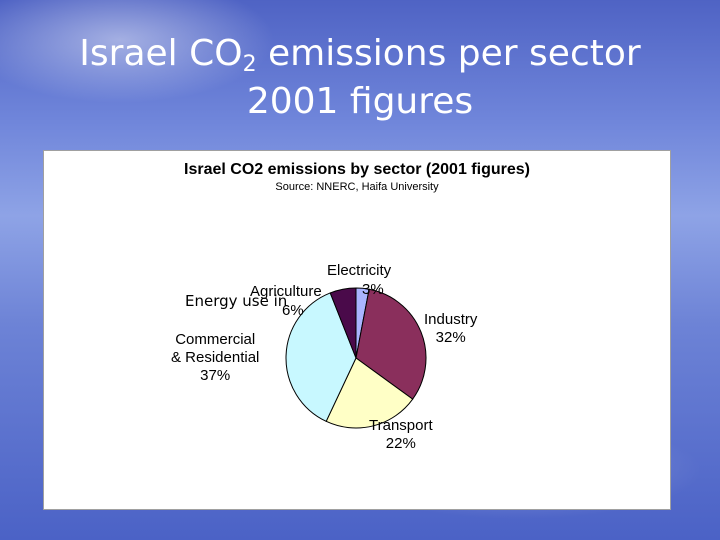  I want to click on pie-slice-agriculture, so click(343, 323).